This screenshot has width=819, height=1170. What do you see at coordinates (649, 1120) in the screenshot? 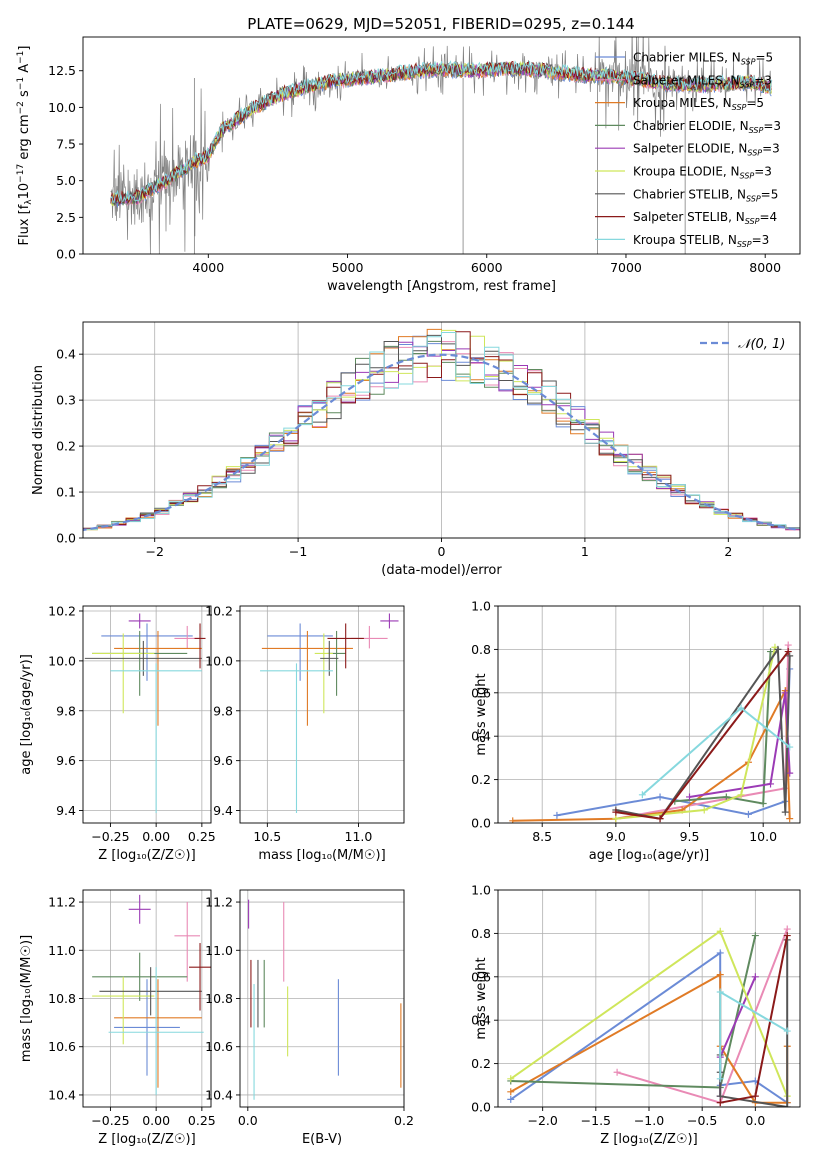
I see `x-tick-label: −1.0` at bounding box center [649, 1120].